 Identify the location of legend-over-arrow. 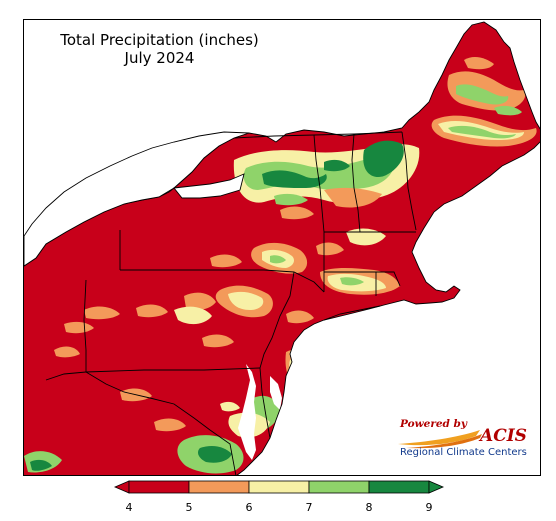
(436, 487).